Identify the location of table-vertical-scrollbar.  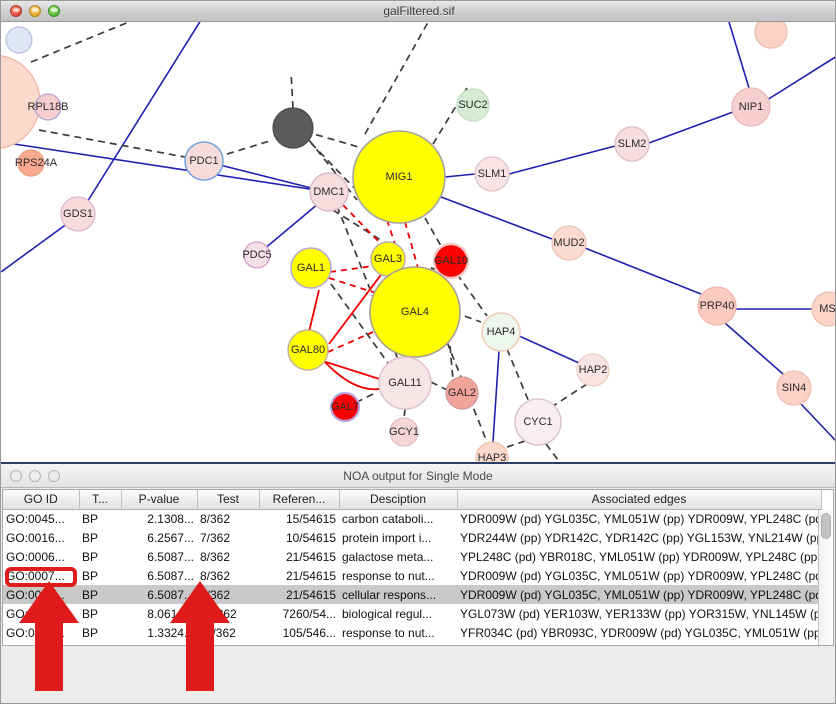
(825, 577).